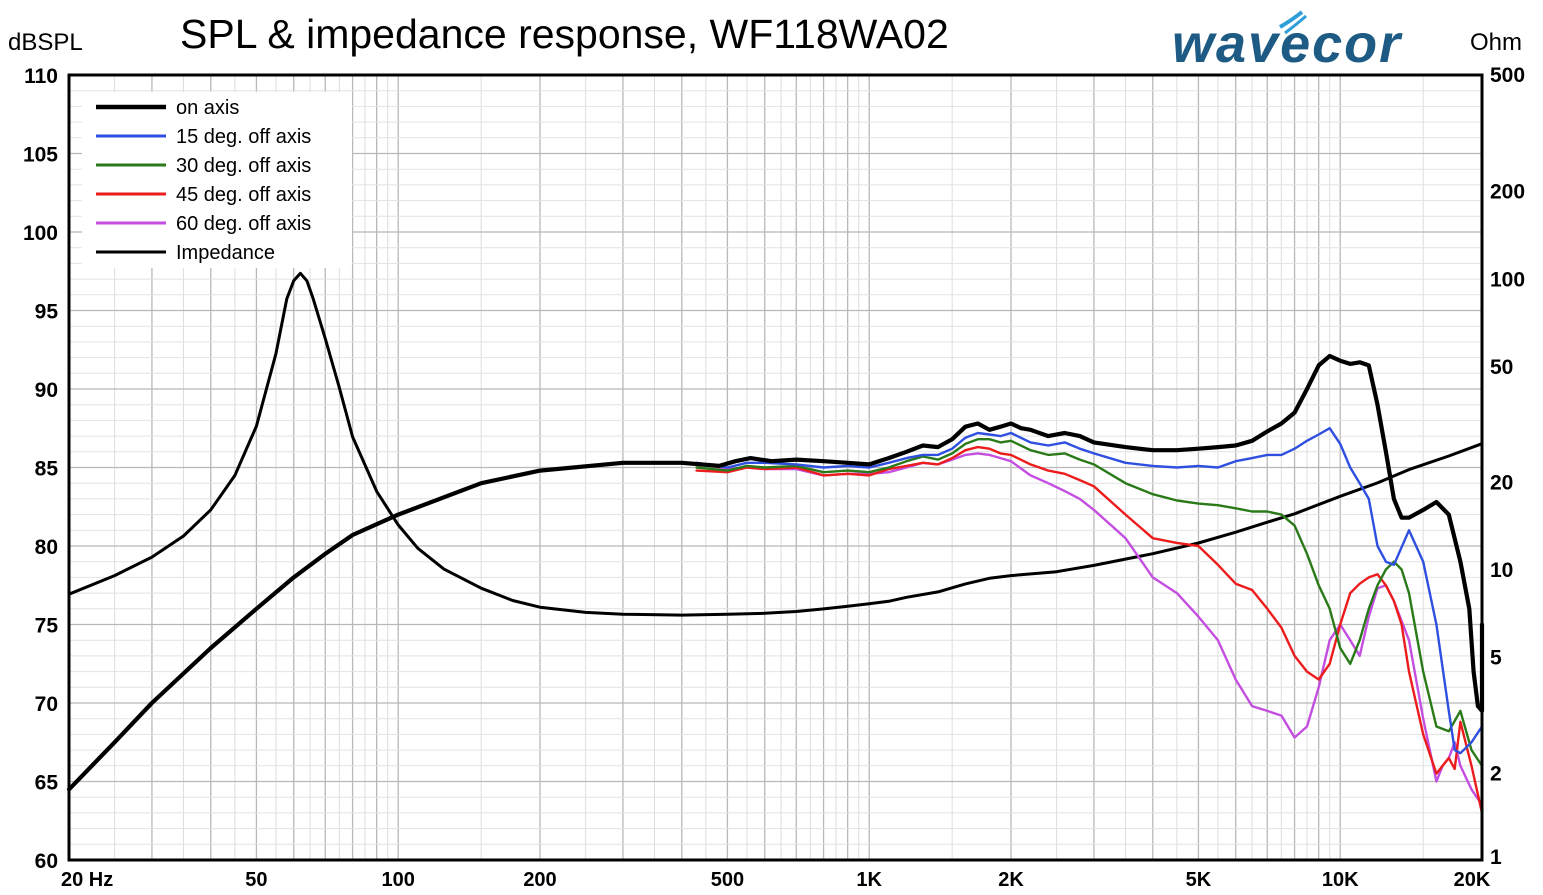  I want to click on x-tick-label: 2K, so click(1011, 880).